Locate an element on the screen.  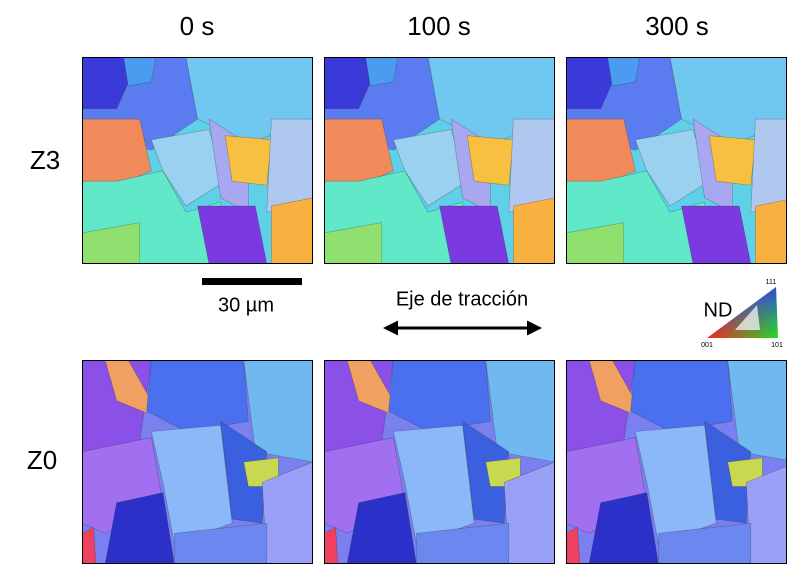
legend-title: ND is located at coordinates (718, 310).